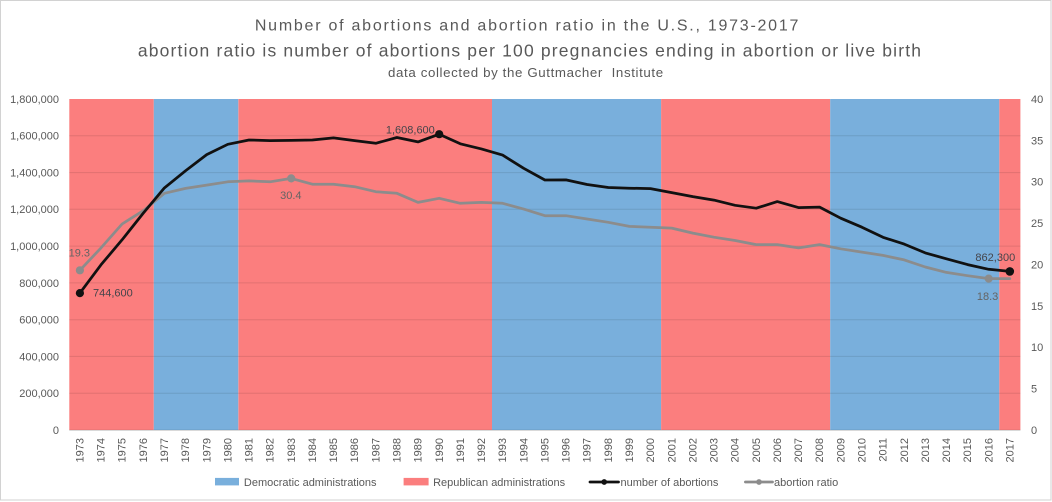 The image size is (1052, 502). Describe the element at coordinates (588, 450) in the screenshot. I see `svg-text: 1997` at that location.